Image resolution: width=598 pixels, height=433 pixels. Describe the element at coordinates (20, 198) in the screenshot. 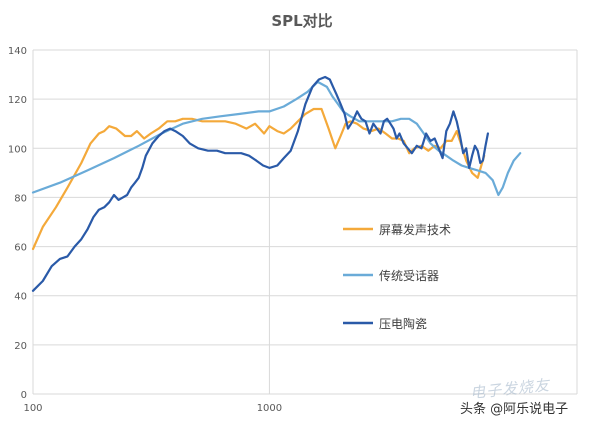

I see `y-tick-label: 80` at that location.